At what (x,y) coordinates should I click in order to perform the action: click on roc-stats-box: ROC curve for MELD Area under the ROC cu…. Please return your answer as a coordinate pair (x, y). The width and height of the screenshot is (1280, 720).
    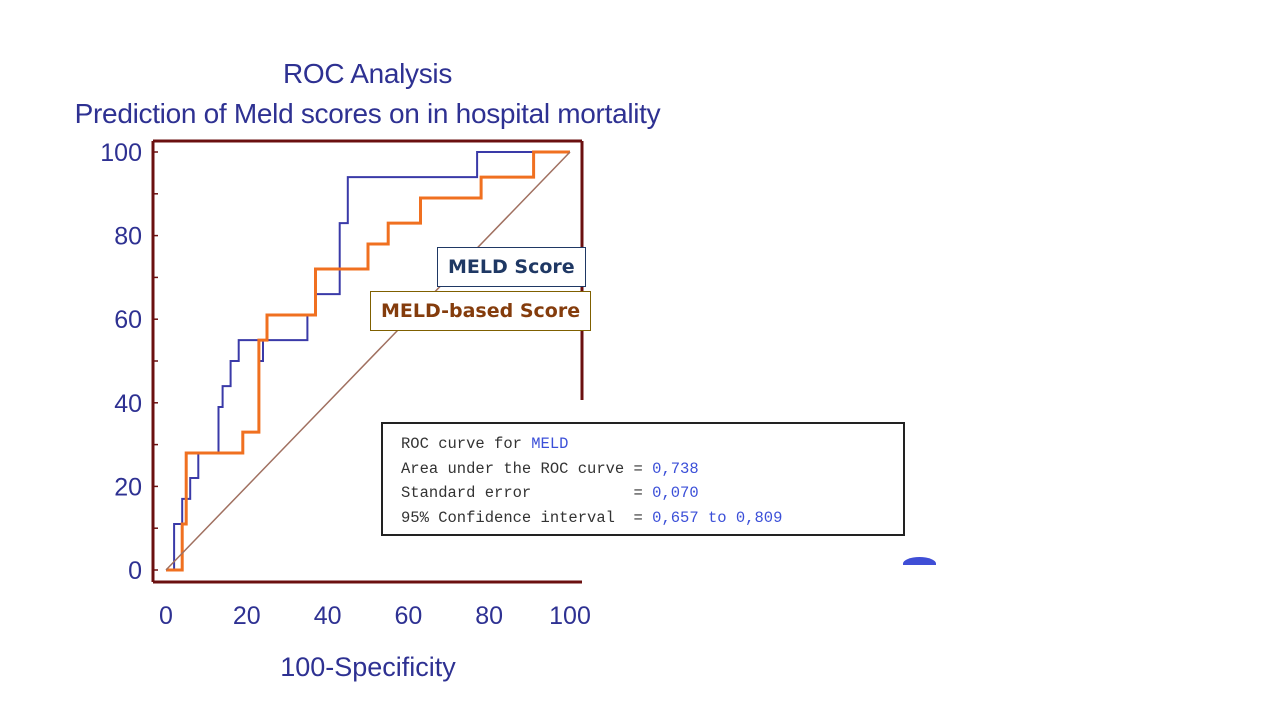
    Looking at the image, I should click on (643, 479).